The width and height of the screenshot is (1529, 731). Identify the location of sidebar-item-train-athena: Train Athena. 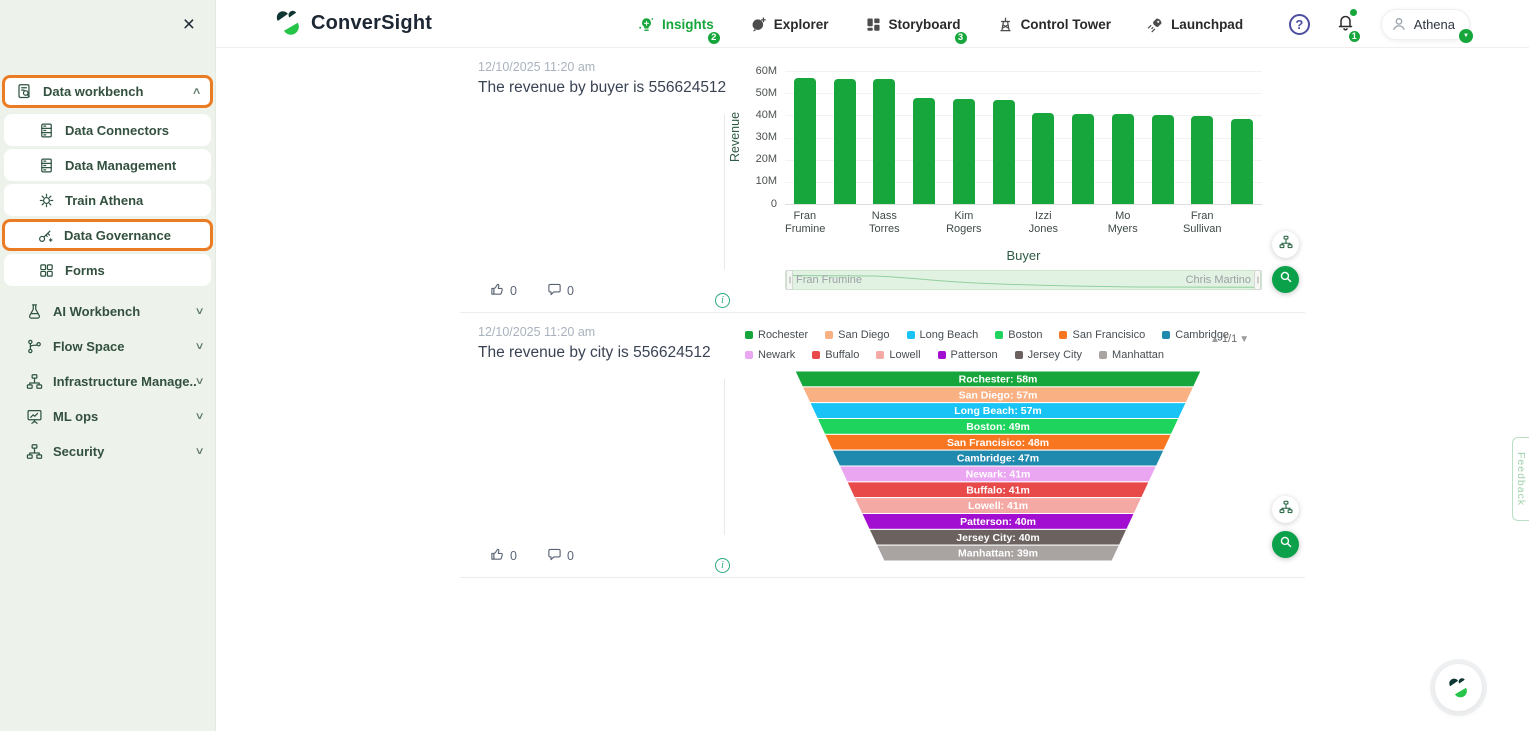
(107, 200).